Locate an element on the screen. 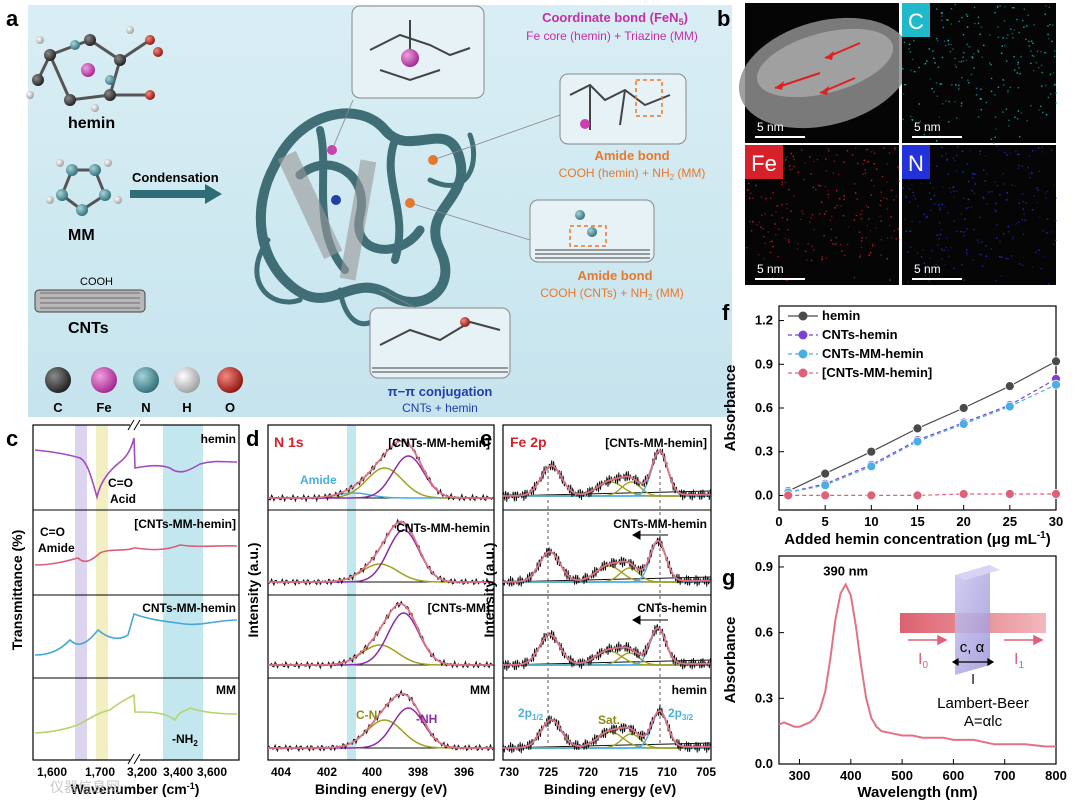 The height and width of the screenshot is (803, 1080). label-c-alpha: c, α is located at coordinates (972, 647).